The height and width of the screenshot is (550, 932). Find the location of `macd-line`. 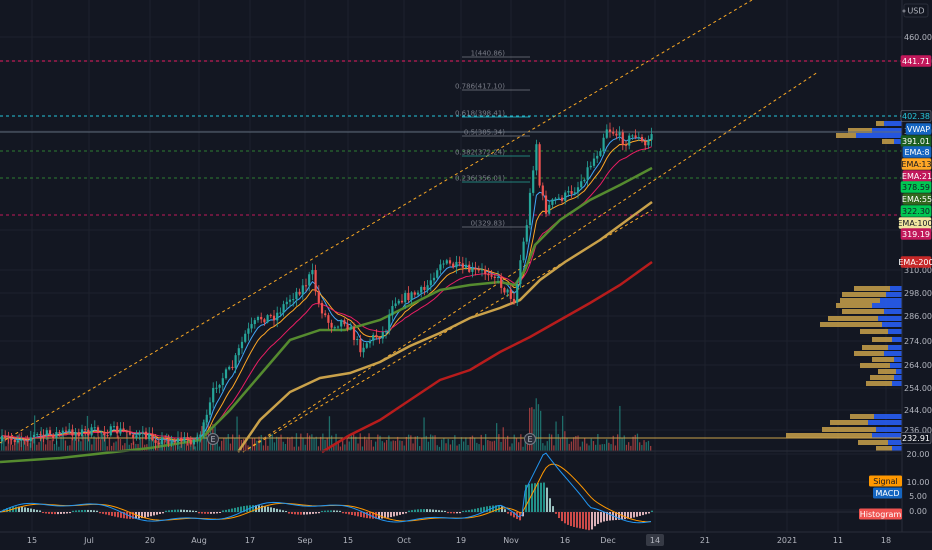

macd-line is located at coordinates (326, 488).